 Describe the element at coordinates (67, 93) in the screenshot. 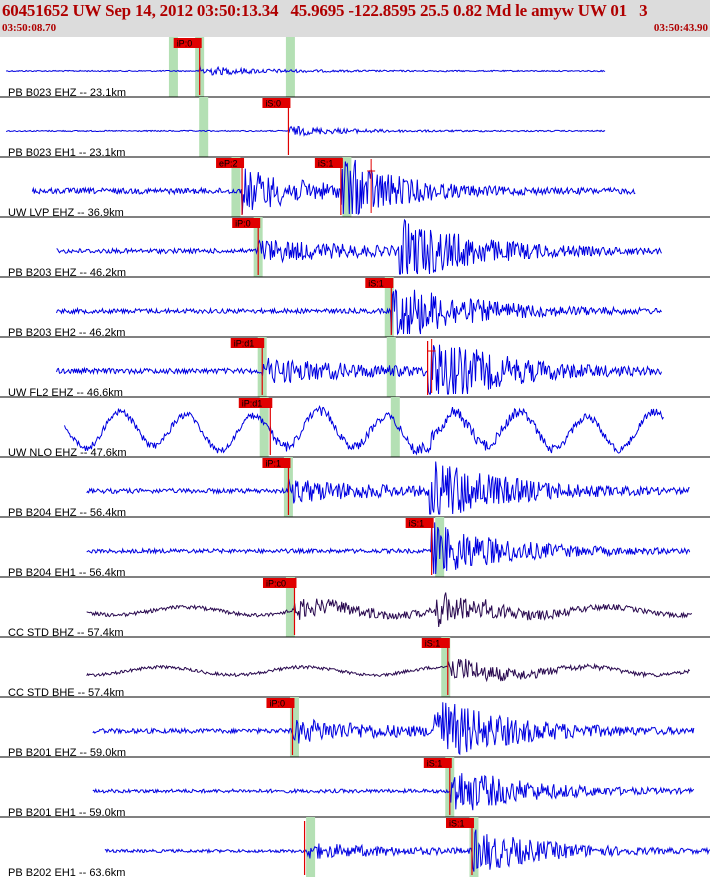

I see `trace-label: PB B023 EHZ -- 23.1km` at that location.